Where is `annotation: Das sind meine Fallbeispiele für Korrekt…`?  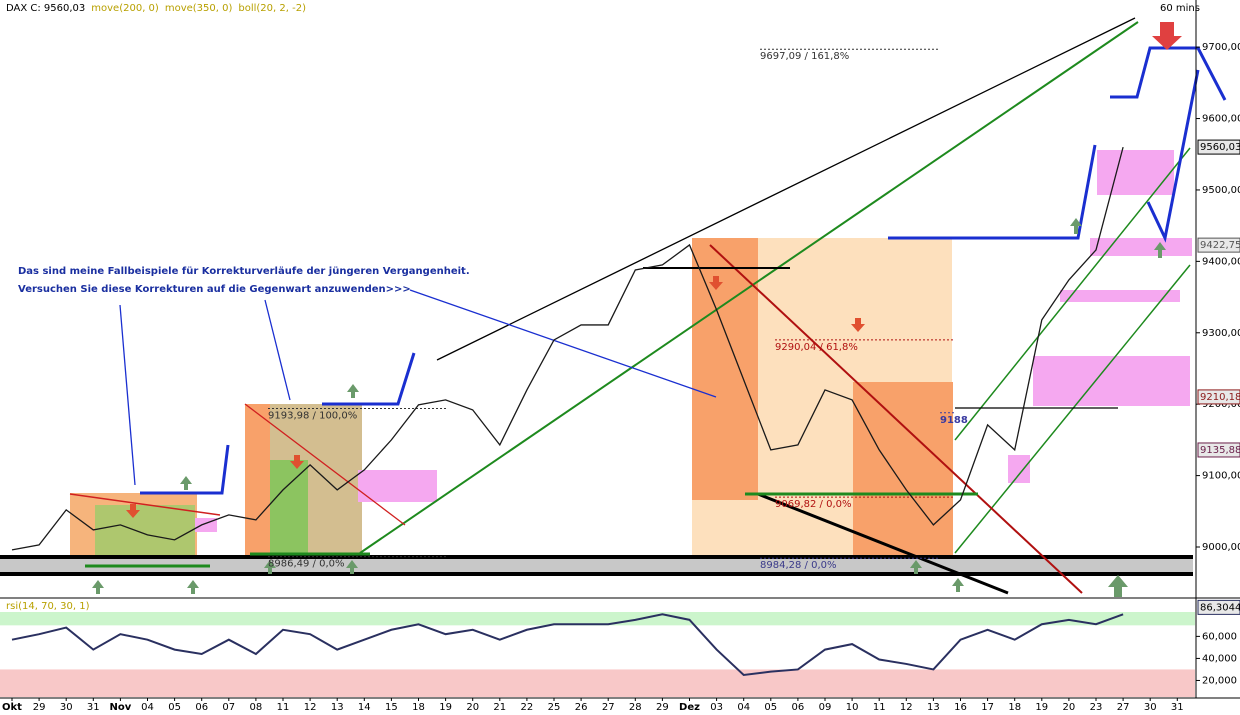 annotation: Das sind meine Fallbeispiele für Korrekt… is located at coordinates (244, 271).